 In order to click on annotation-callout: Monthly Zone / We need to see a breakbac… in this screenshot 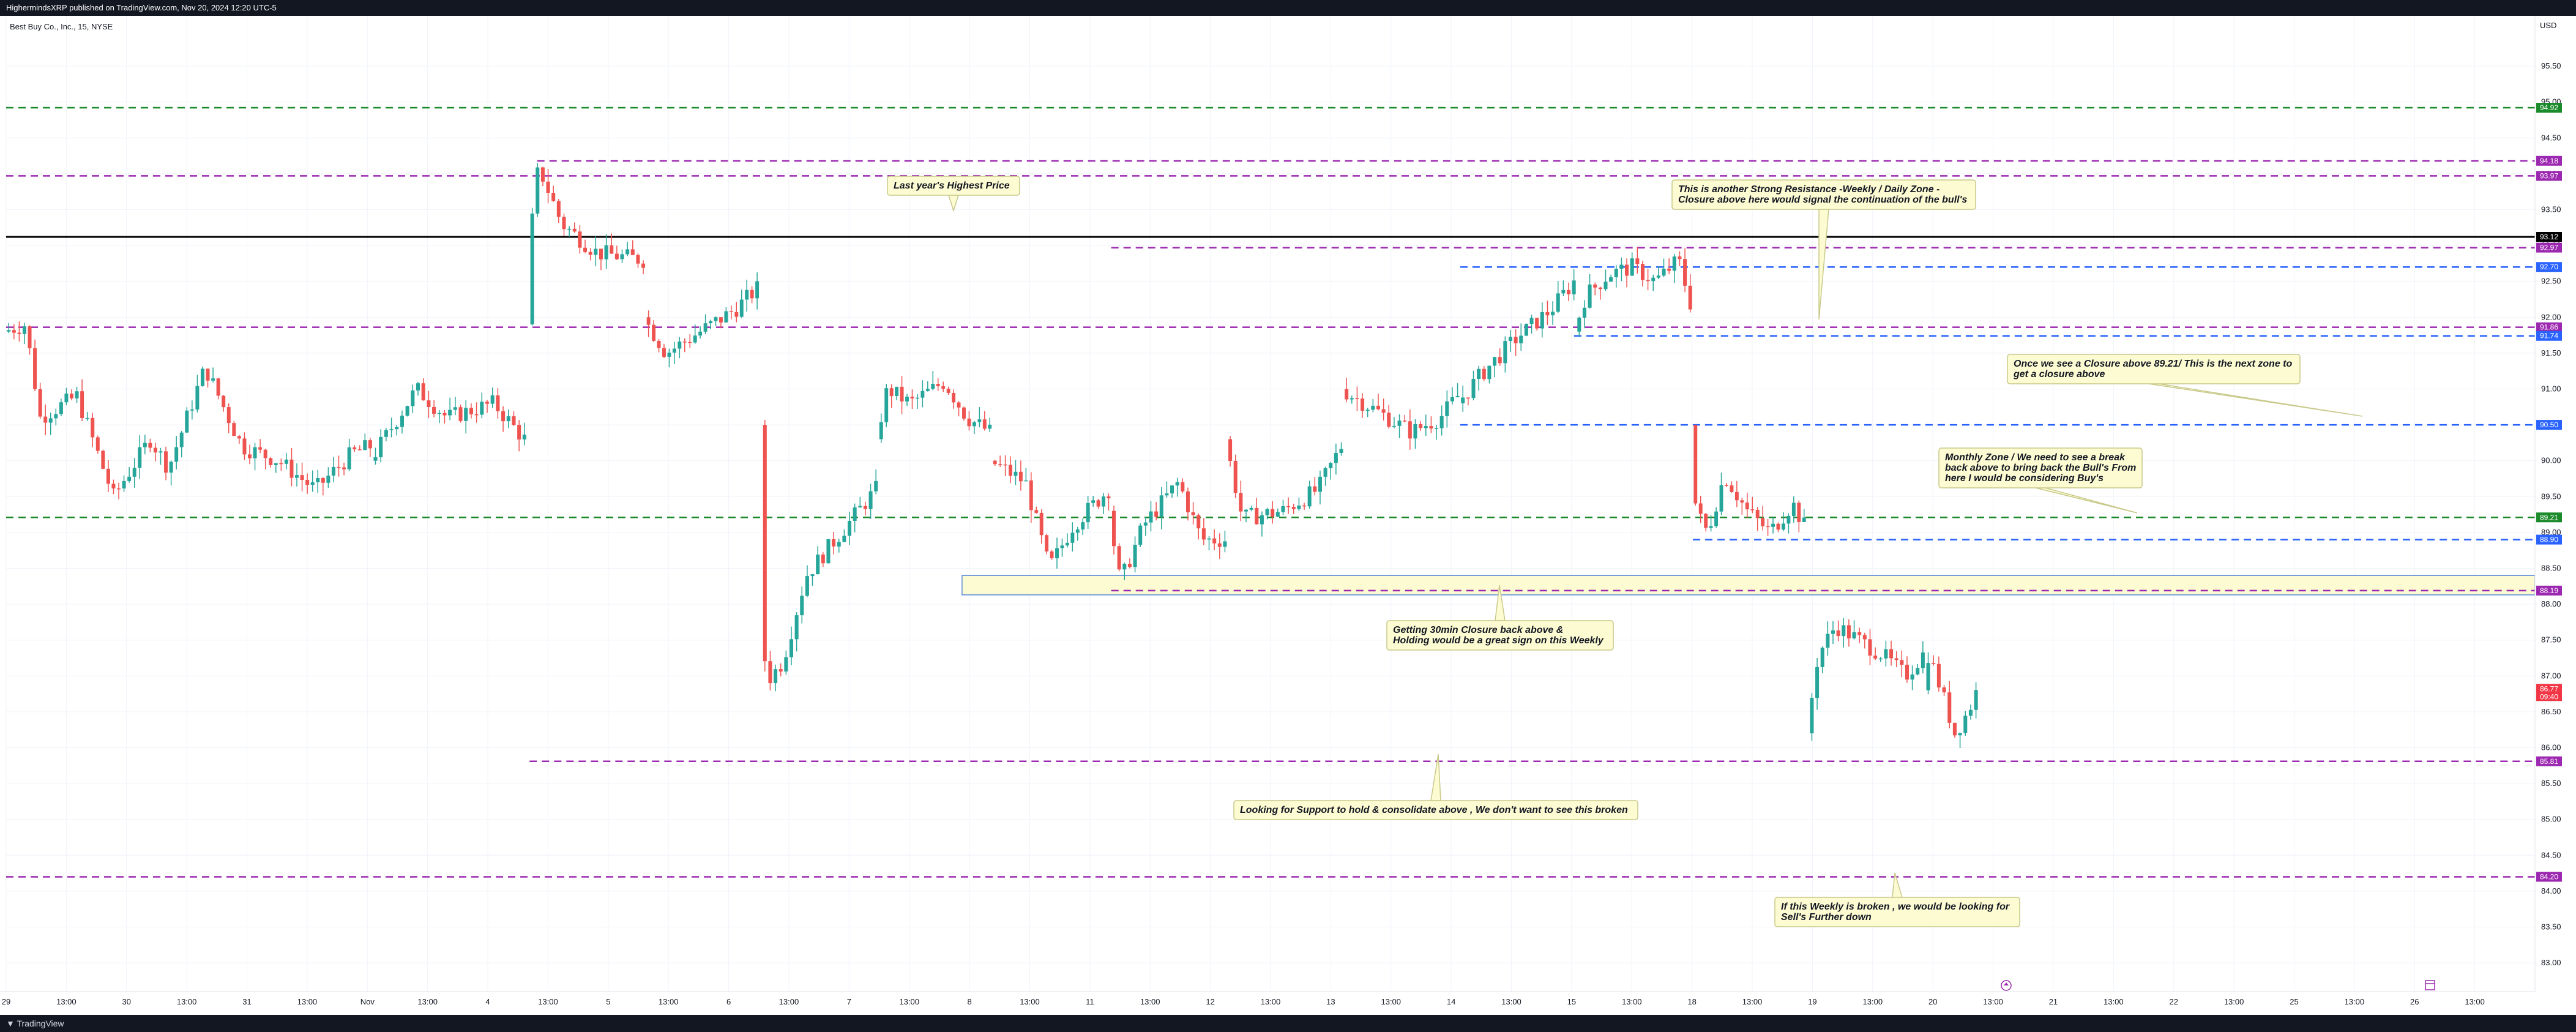, I will do `click(2040, 480)`.